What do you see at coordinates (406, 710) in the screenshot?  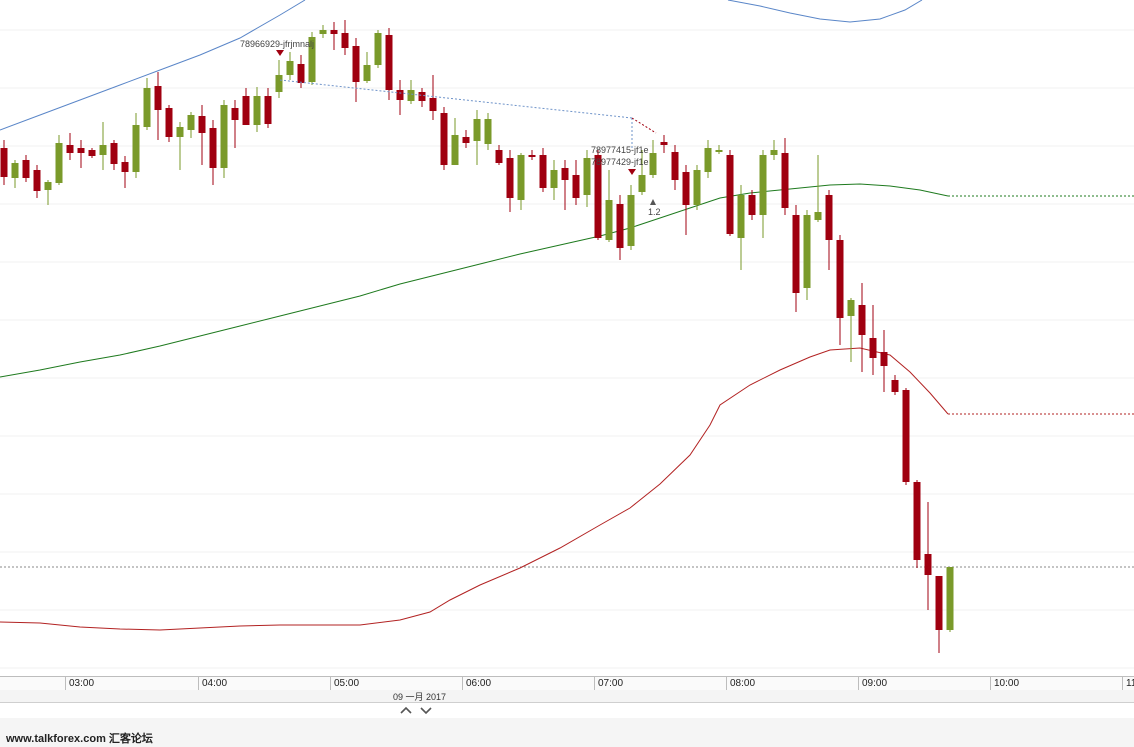 I see `chevron-up-icon` at bounding box center [406, 710].